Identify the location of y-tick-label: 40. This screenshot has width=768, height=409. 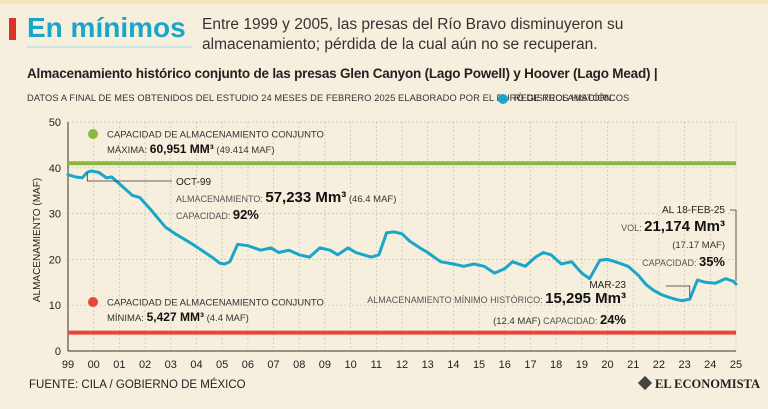
(55, 169).